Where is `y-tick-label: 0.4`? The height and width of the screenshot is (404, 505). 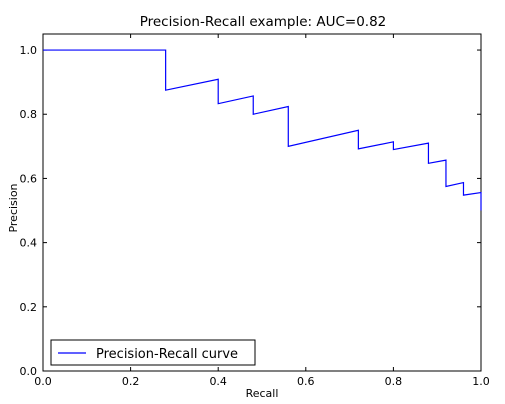 y-tick-label: 0.4 is located at coordinates (29, 243).